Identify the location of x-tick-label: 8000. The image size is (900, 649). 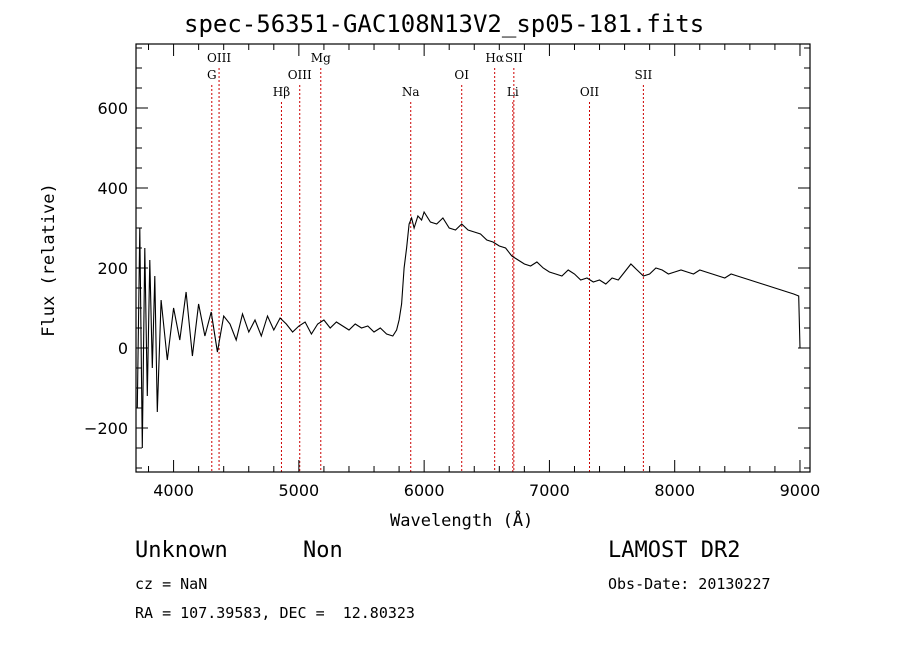
(674, 490).